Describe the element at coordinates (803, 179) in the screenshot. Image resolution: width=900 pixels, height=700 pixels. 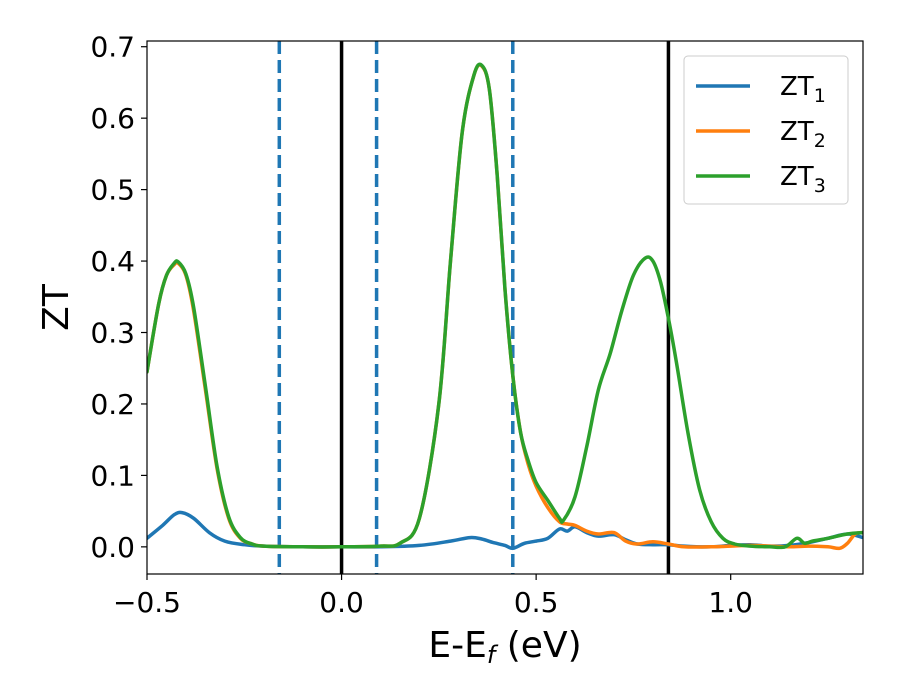
I see `legend-label-zt3: ZT3` at that location.